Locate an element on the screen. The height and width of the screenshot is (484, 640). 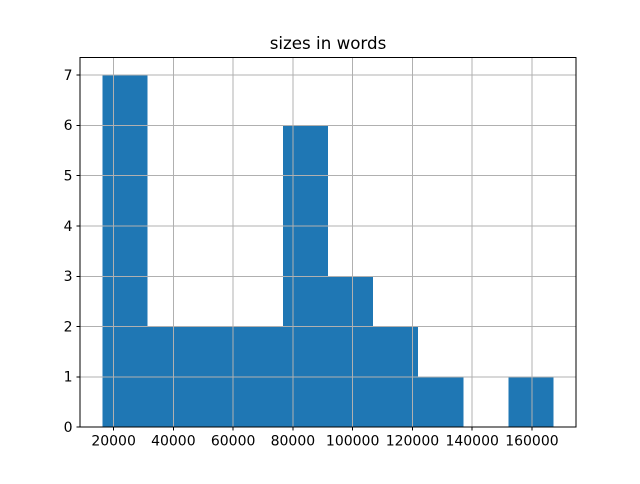
y-tick-label: 0 is located at coordinates (68, 428).